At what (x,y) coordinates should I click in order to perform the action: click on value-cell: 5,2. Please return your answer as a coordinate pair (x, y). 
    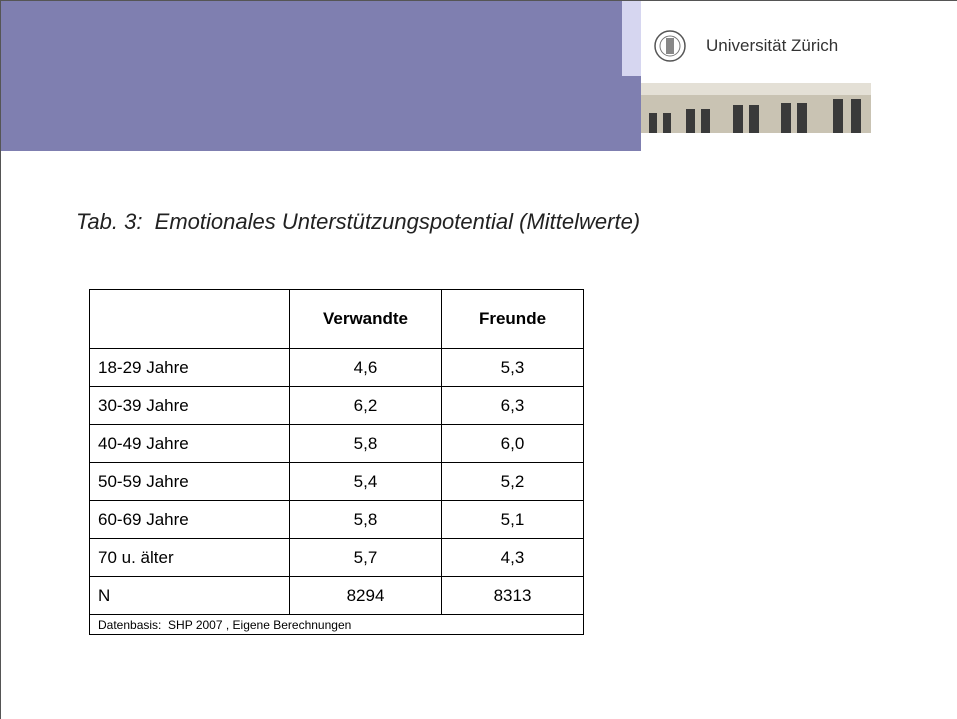
    Looking at the image, I should click on (512, 481).